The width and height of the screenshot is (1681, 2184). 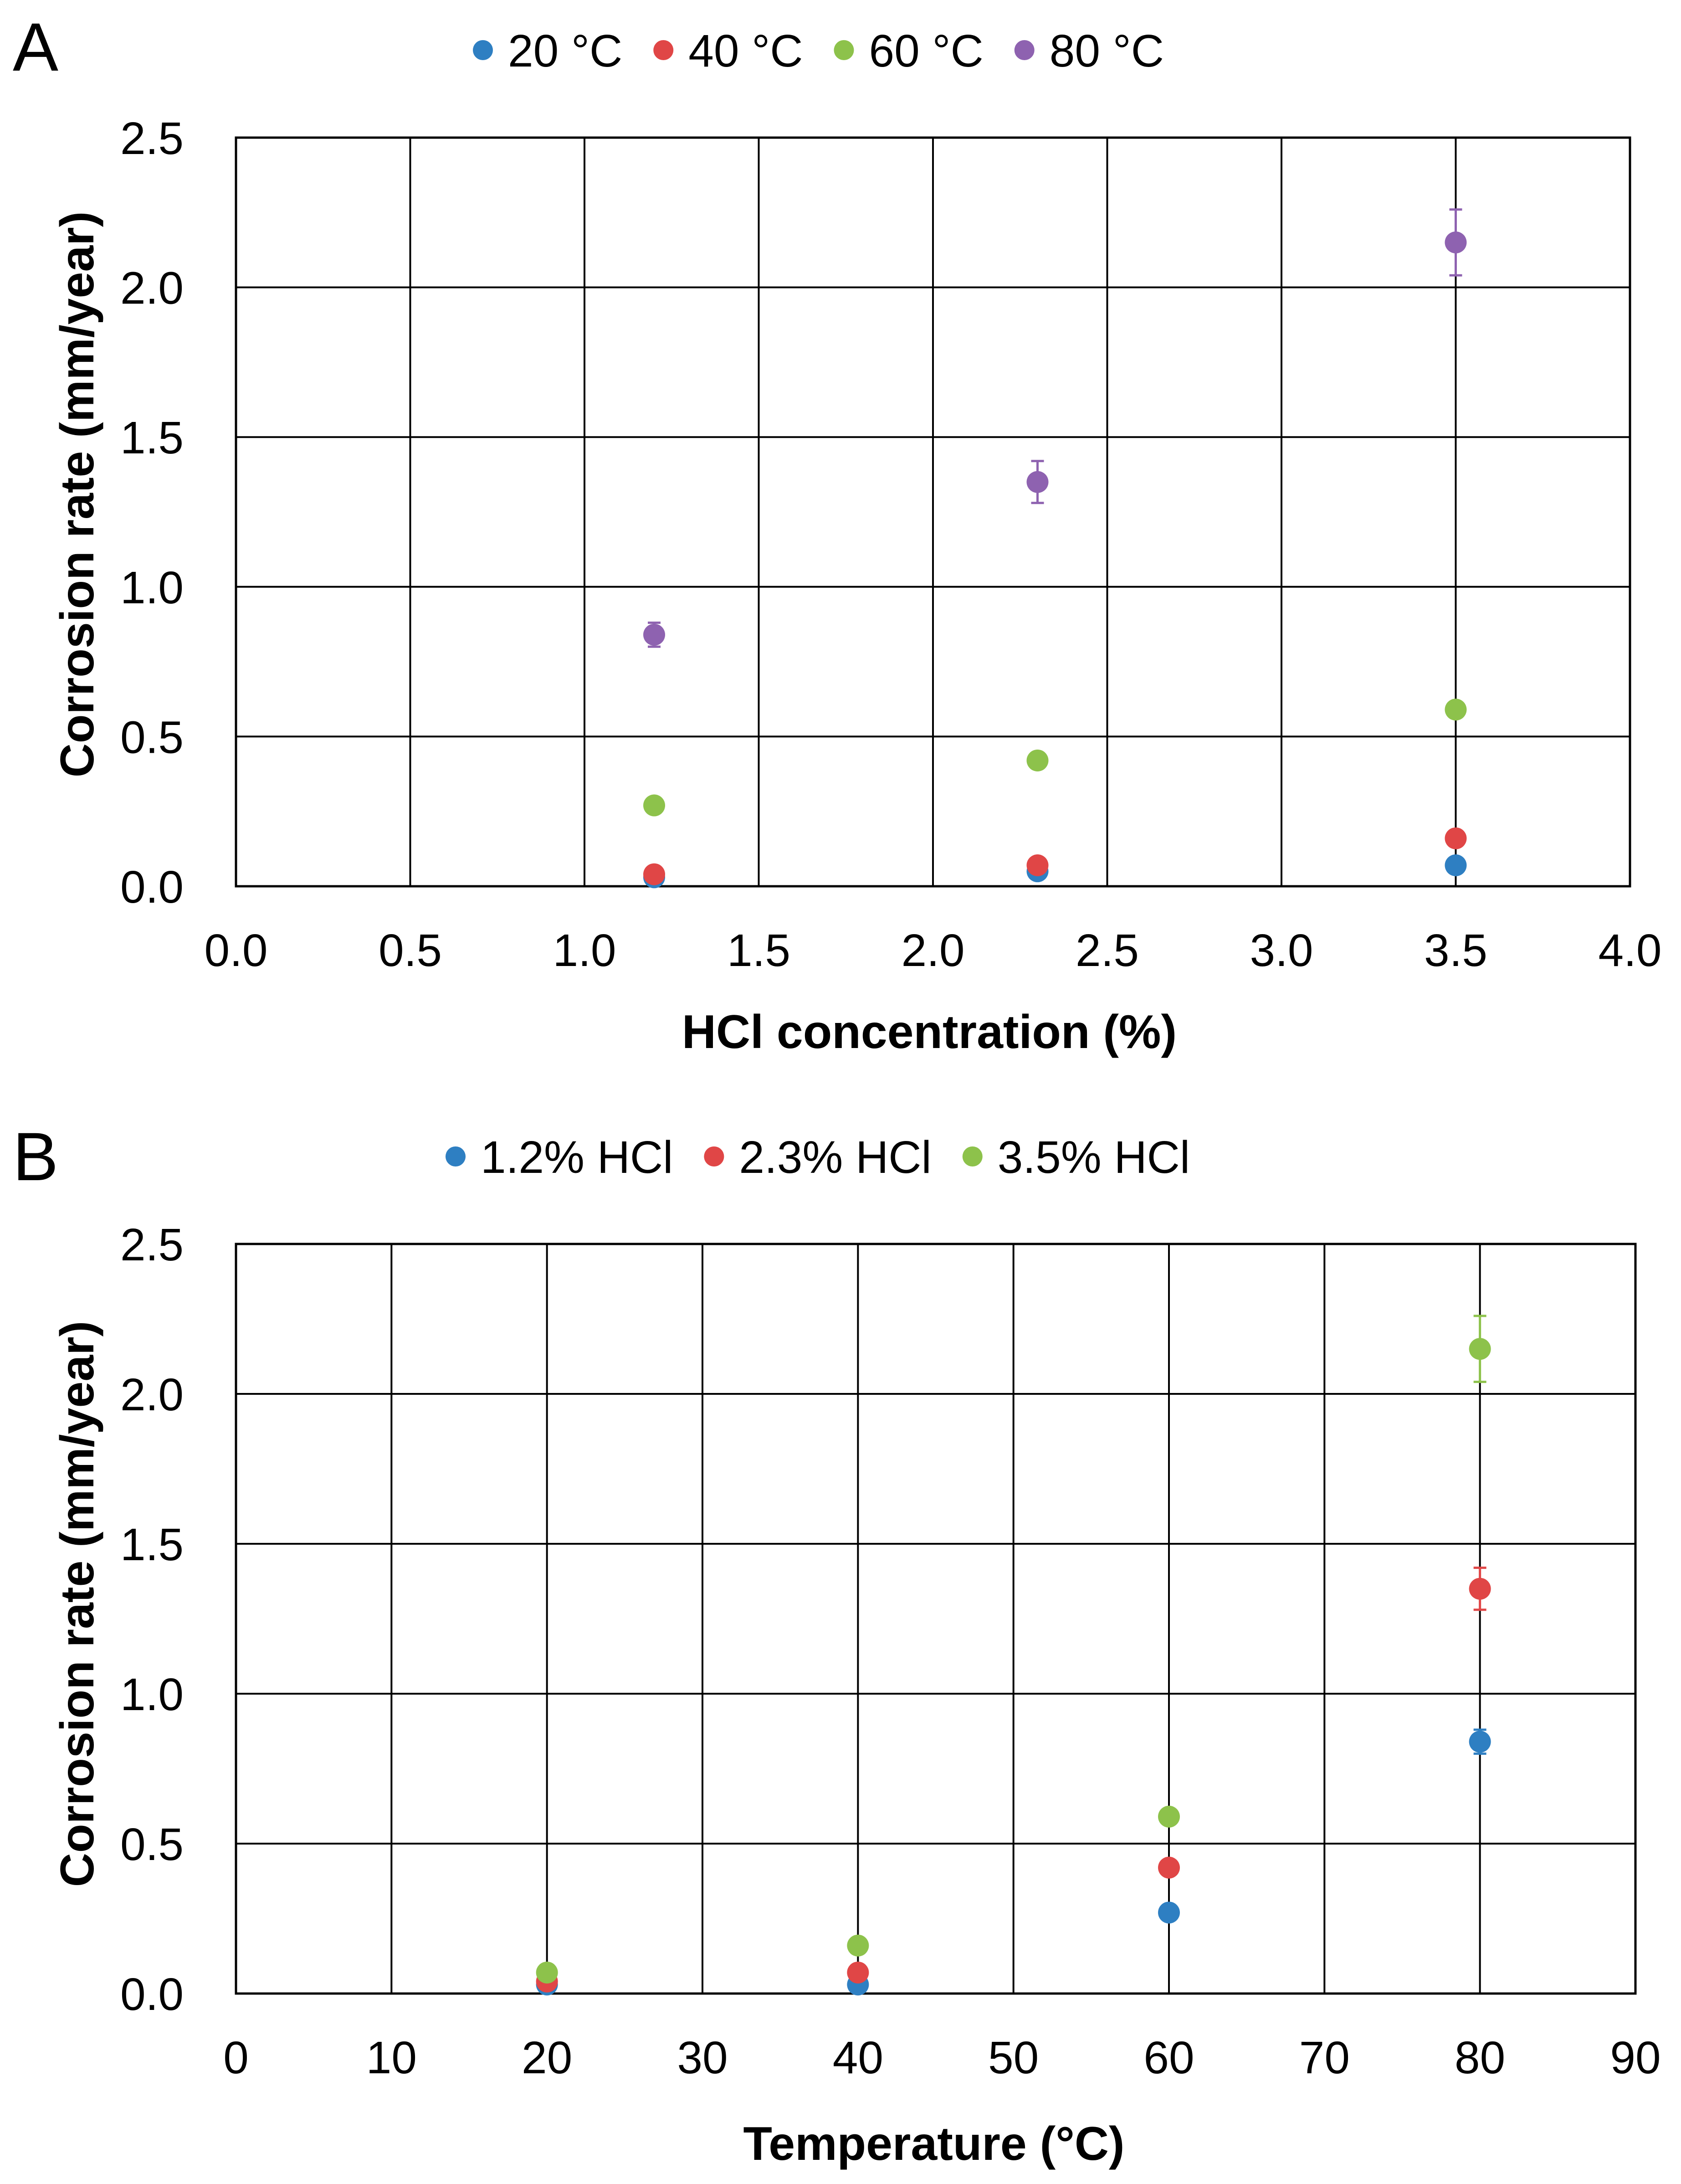 What do you see at coordinates (152, 437) in the screenshot?
I see `y-tick-label-a: 1.5` at bounding box center [152, 437].